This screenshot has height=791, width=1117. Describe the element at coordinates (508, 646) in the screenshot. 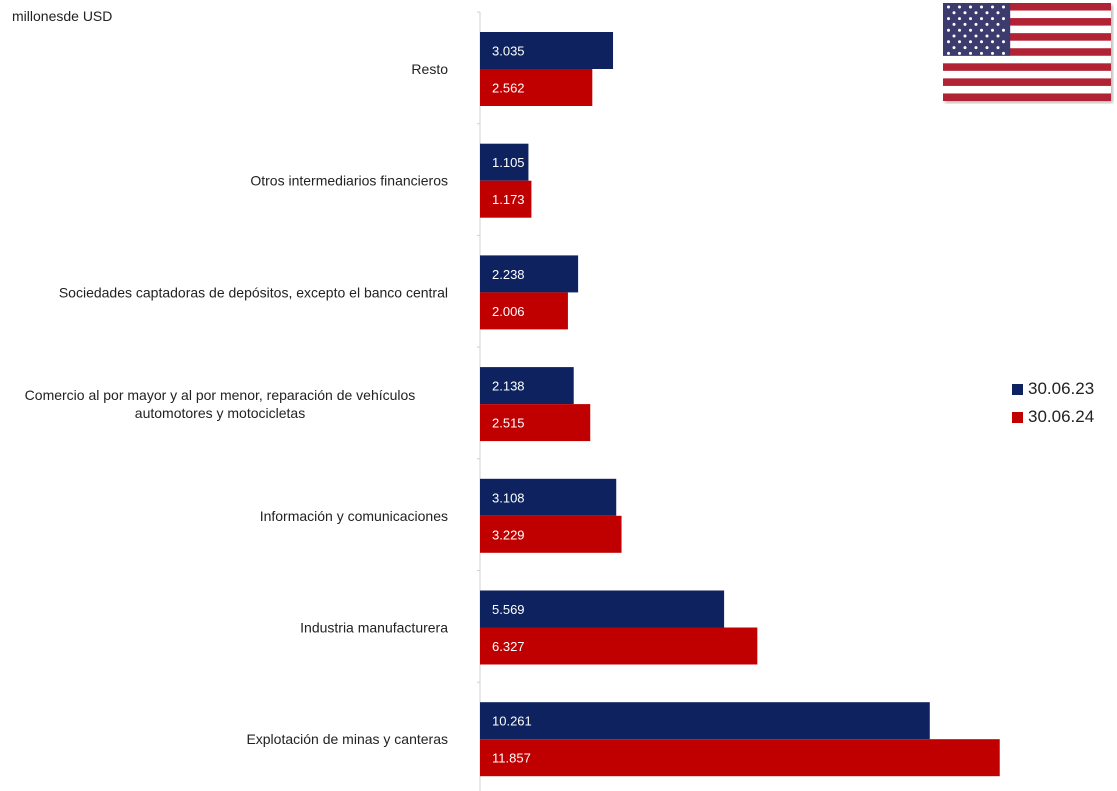

I see `data-label: 6.327` at that location.